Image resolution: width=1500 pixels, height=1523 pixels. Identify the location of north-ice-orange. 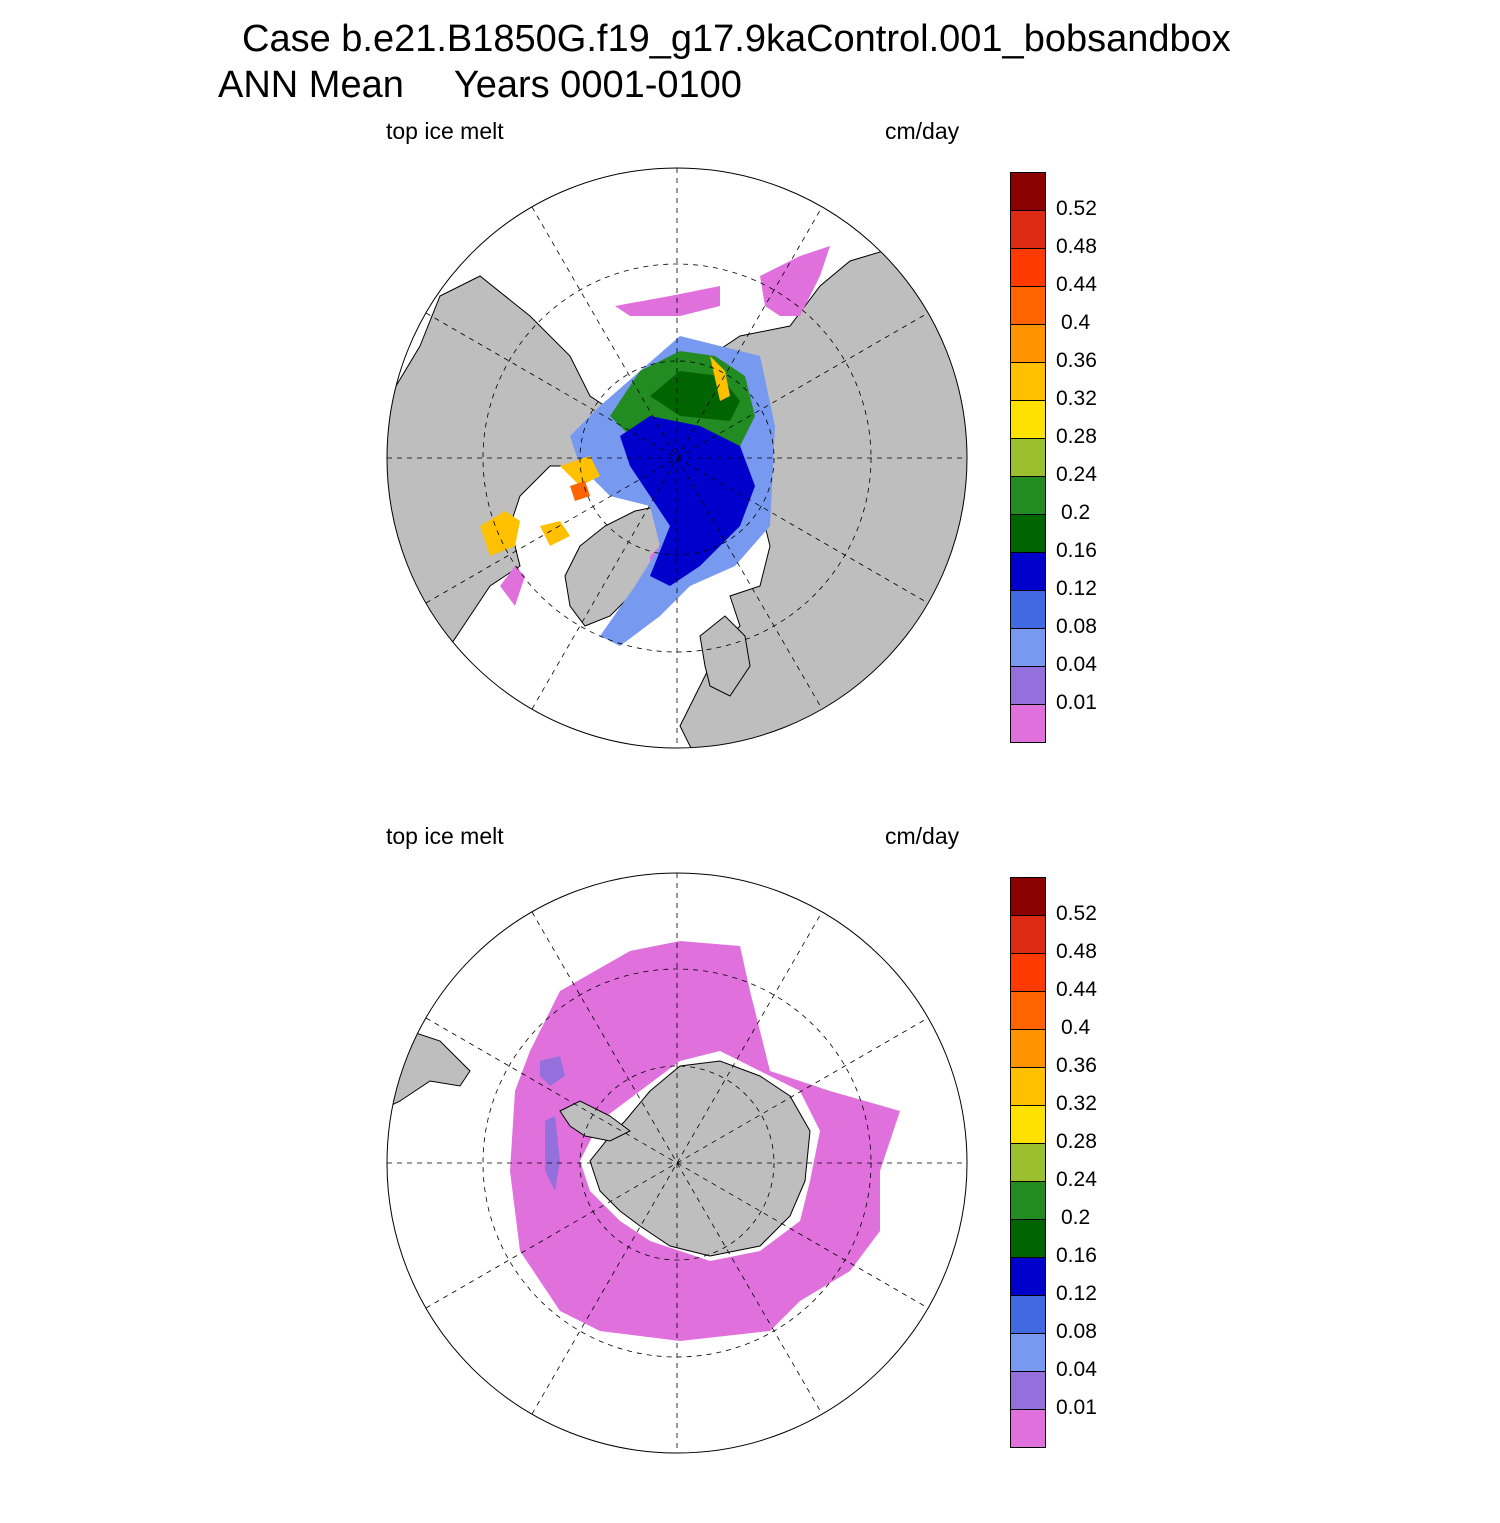
(580, 491).